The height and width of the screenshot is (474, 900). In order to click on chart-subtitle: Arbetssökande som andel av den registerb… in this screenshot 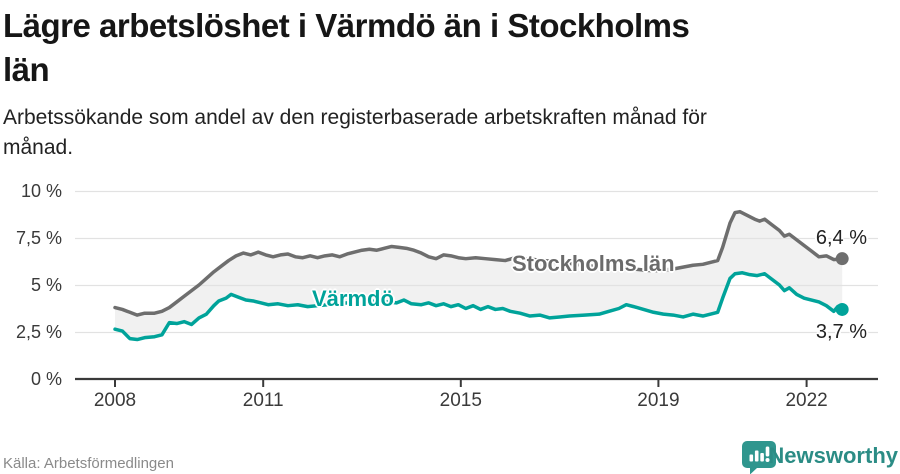, I will do `click(445, 133)`.